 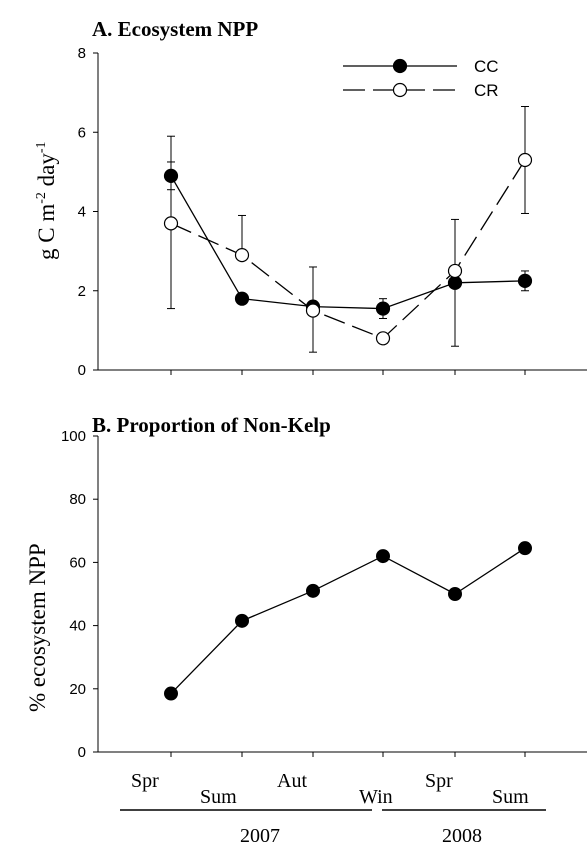 I want to click on panel-b-y-tick-label: 20, so click(x=77, y=689).